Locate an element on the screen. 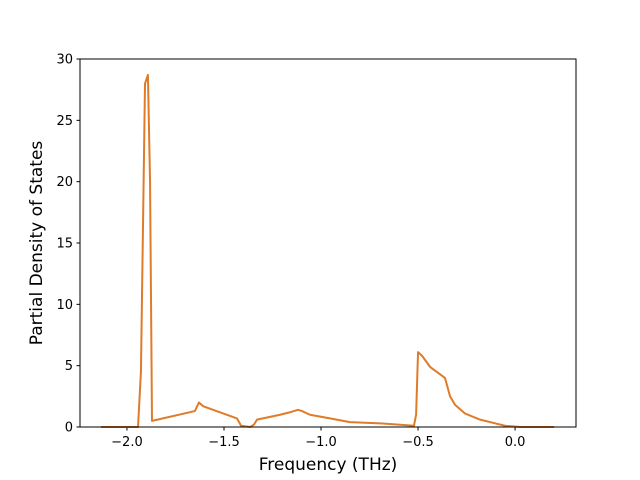 Image resolution: width=640 pixels, height=480 pixels. y-tick-label: 15 is located at coordinates (64, 244).